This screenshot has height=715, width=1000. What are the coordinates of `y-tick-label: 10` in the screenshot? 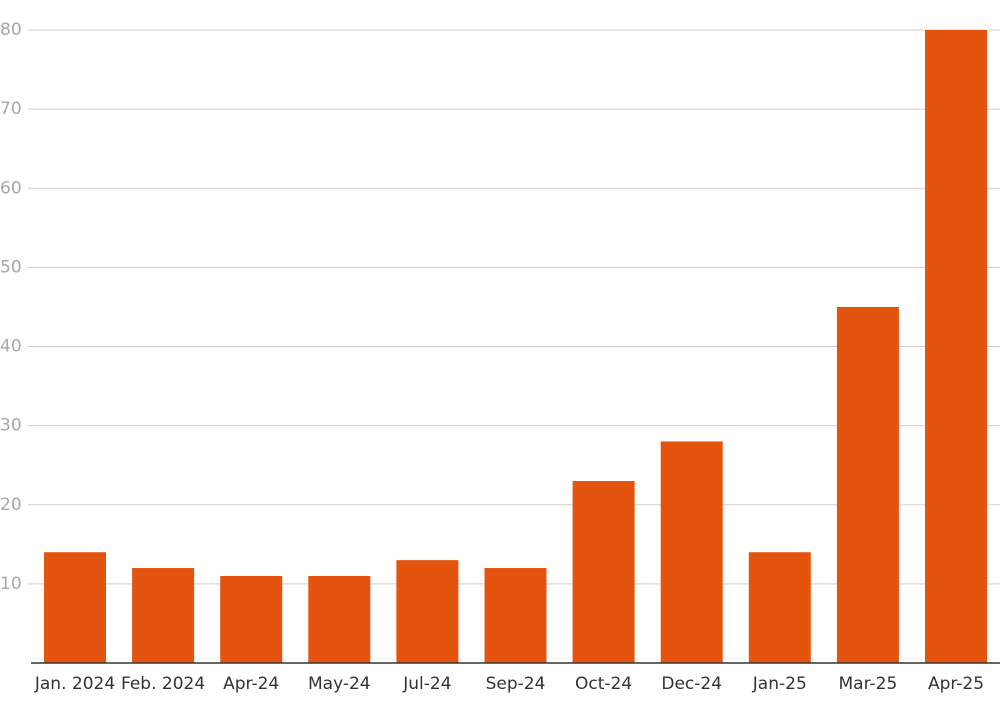 It's located at (11, 584).